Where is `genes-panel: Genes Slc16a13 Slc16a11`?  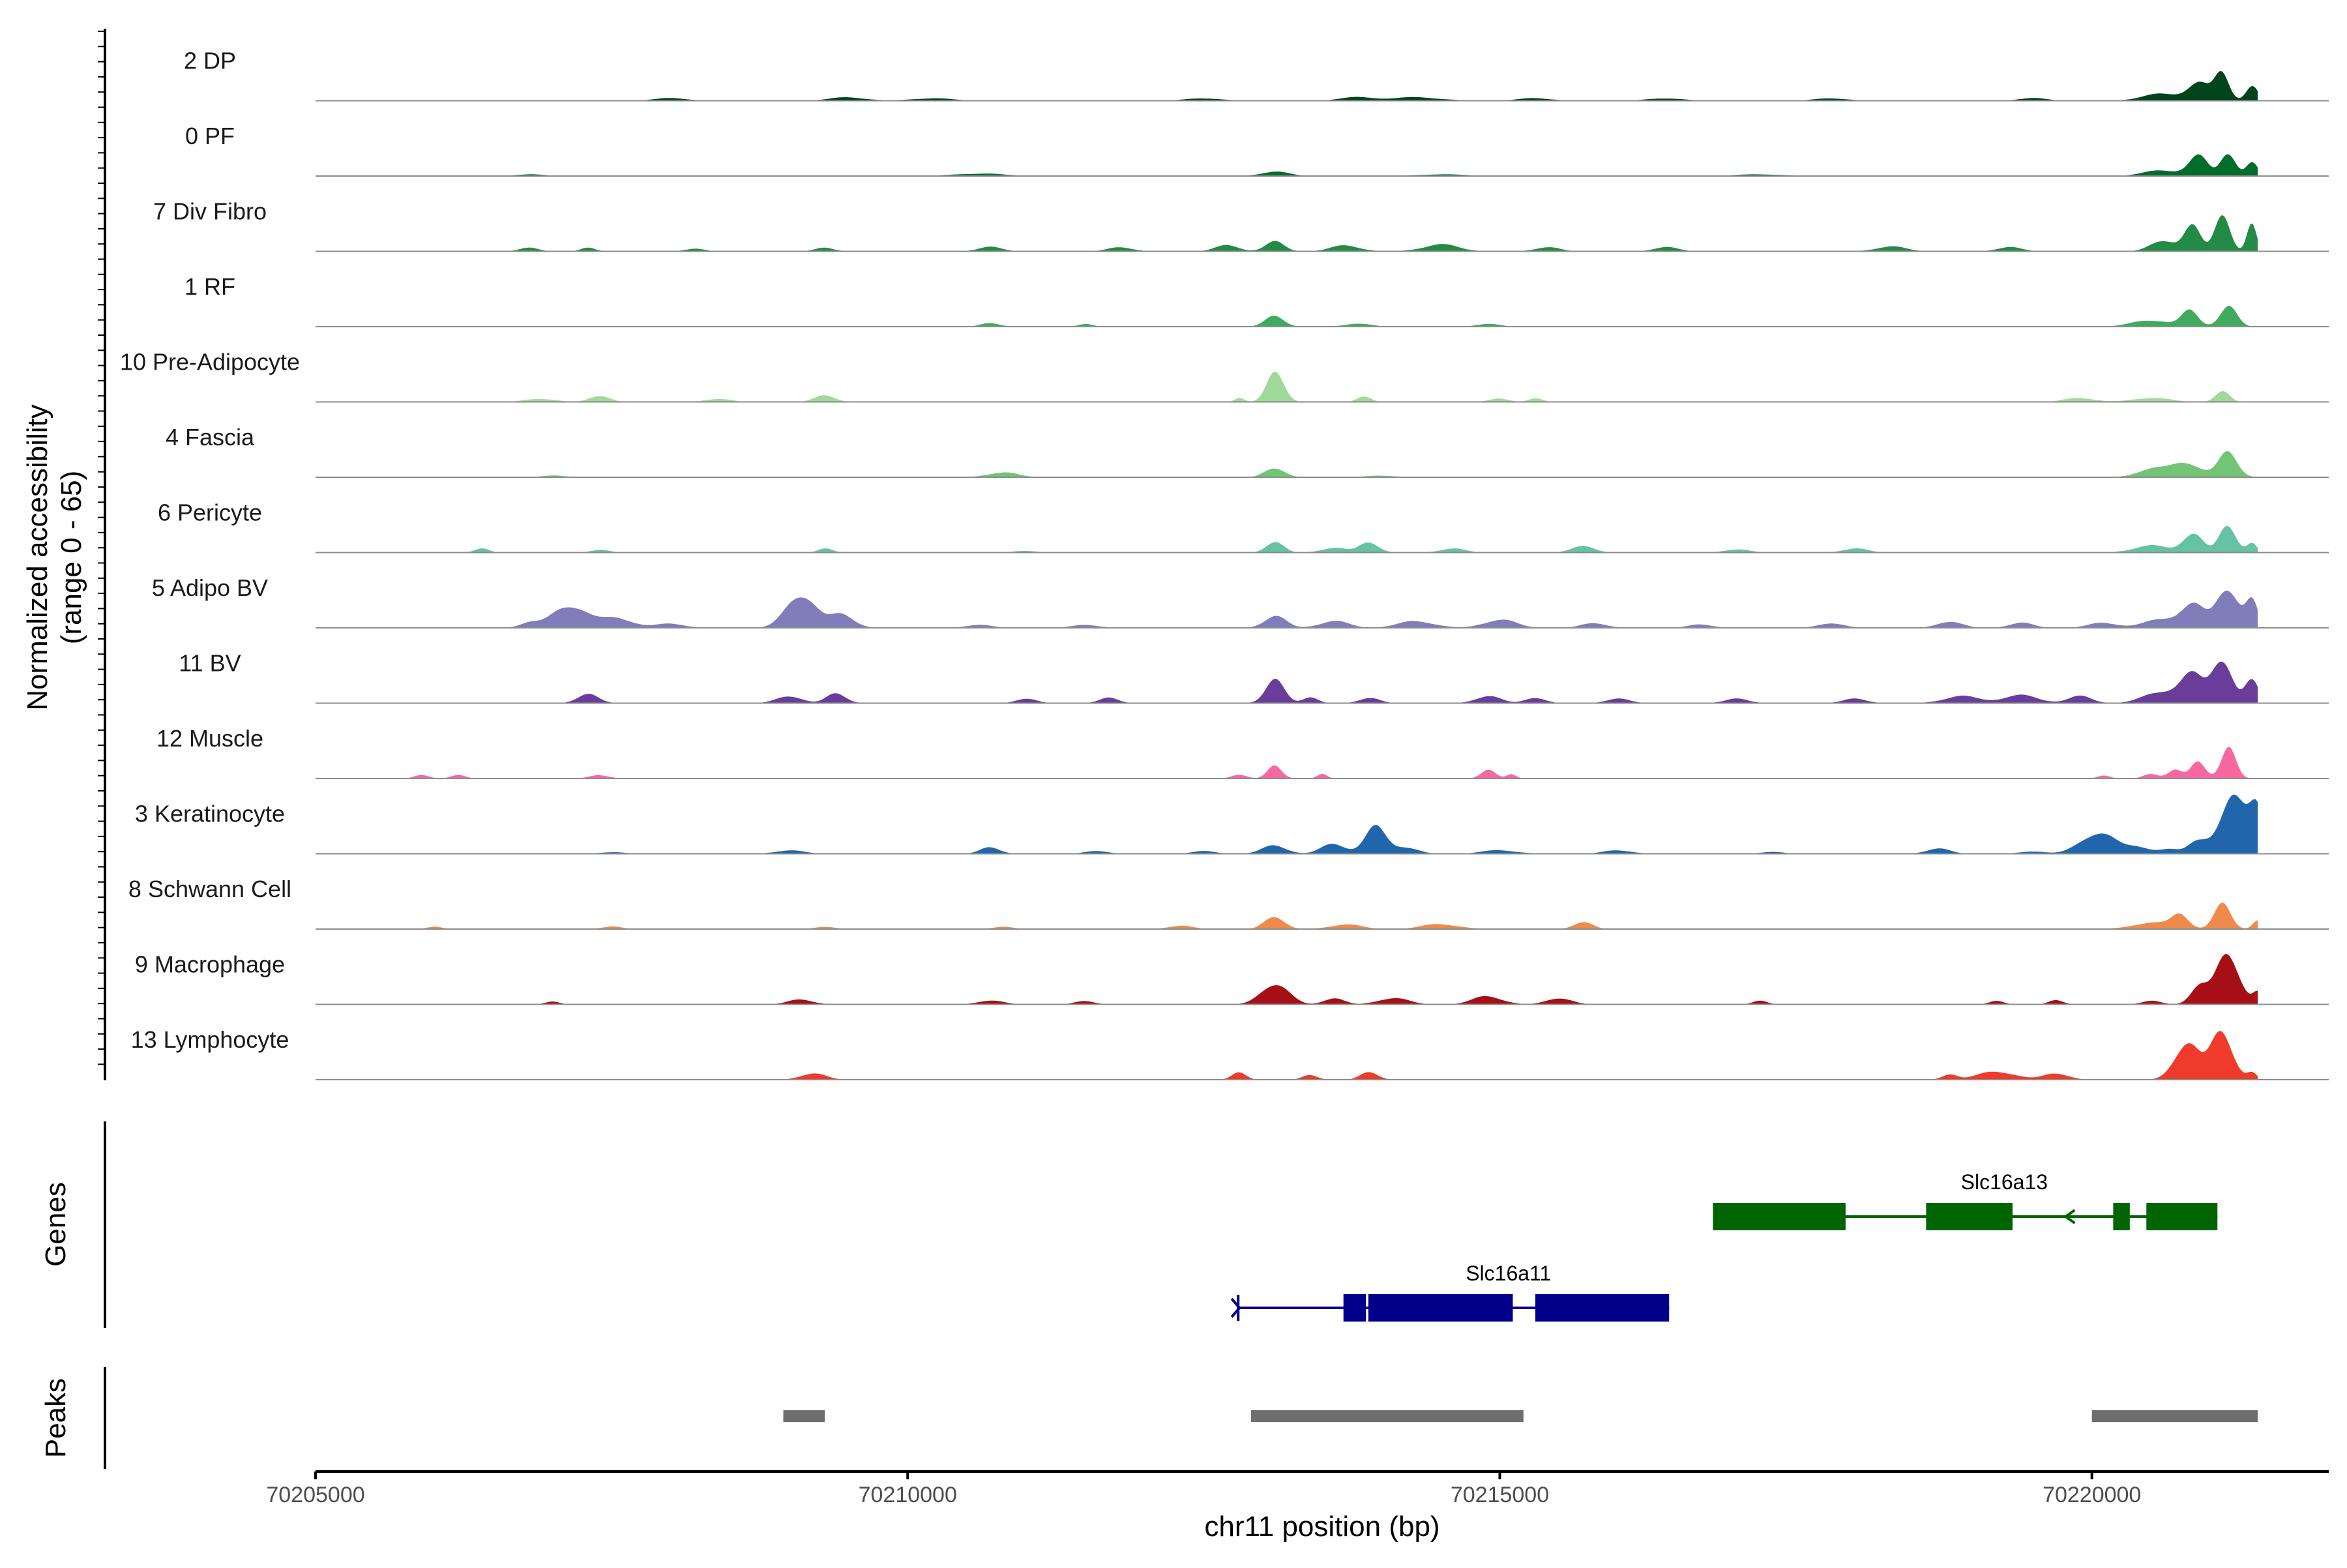
genes-panel: Genes Slc16a13 Slc16a11 is located at coordinates (1129, 1225).